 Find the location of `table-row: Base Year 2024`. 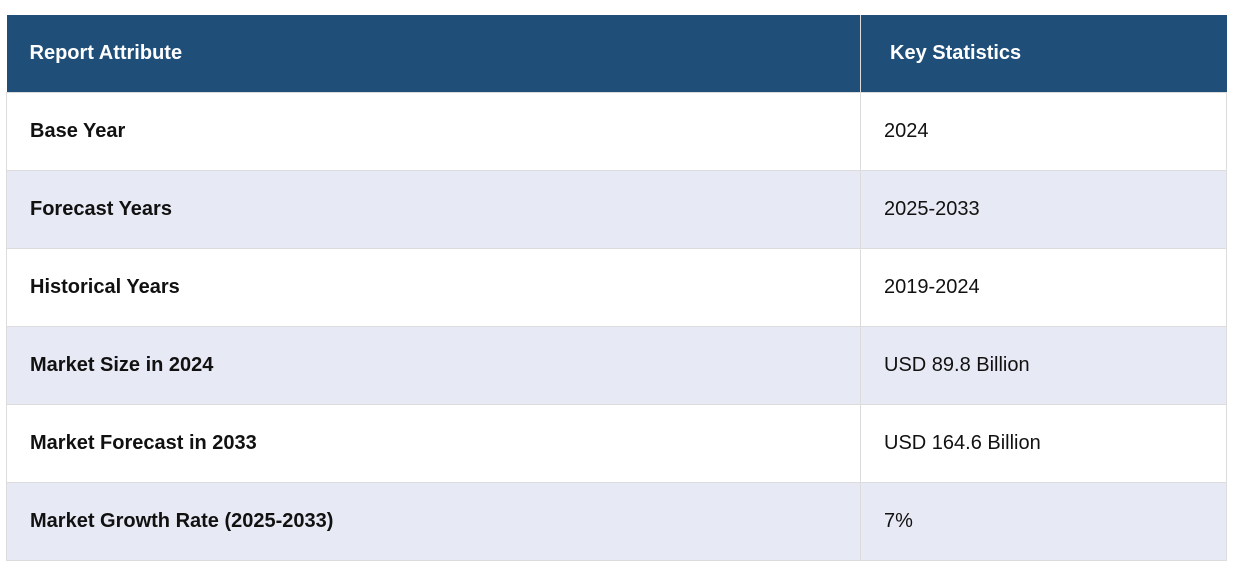

table-row: Base Year 2024 is located at coordinates (616, 131).